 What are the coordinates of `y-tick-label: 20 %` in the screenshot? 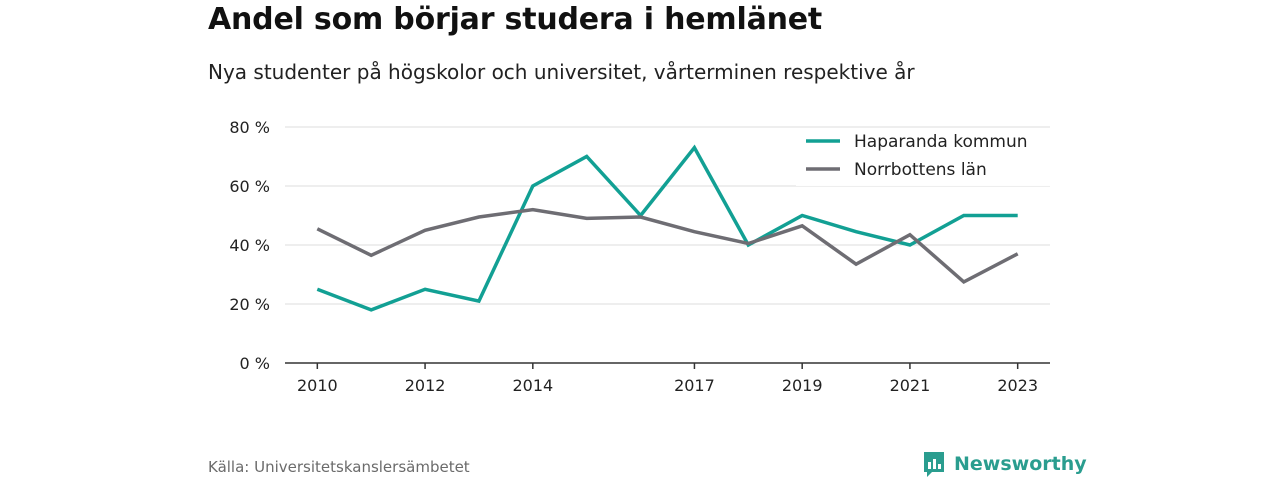 It's located at (249, 304).